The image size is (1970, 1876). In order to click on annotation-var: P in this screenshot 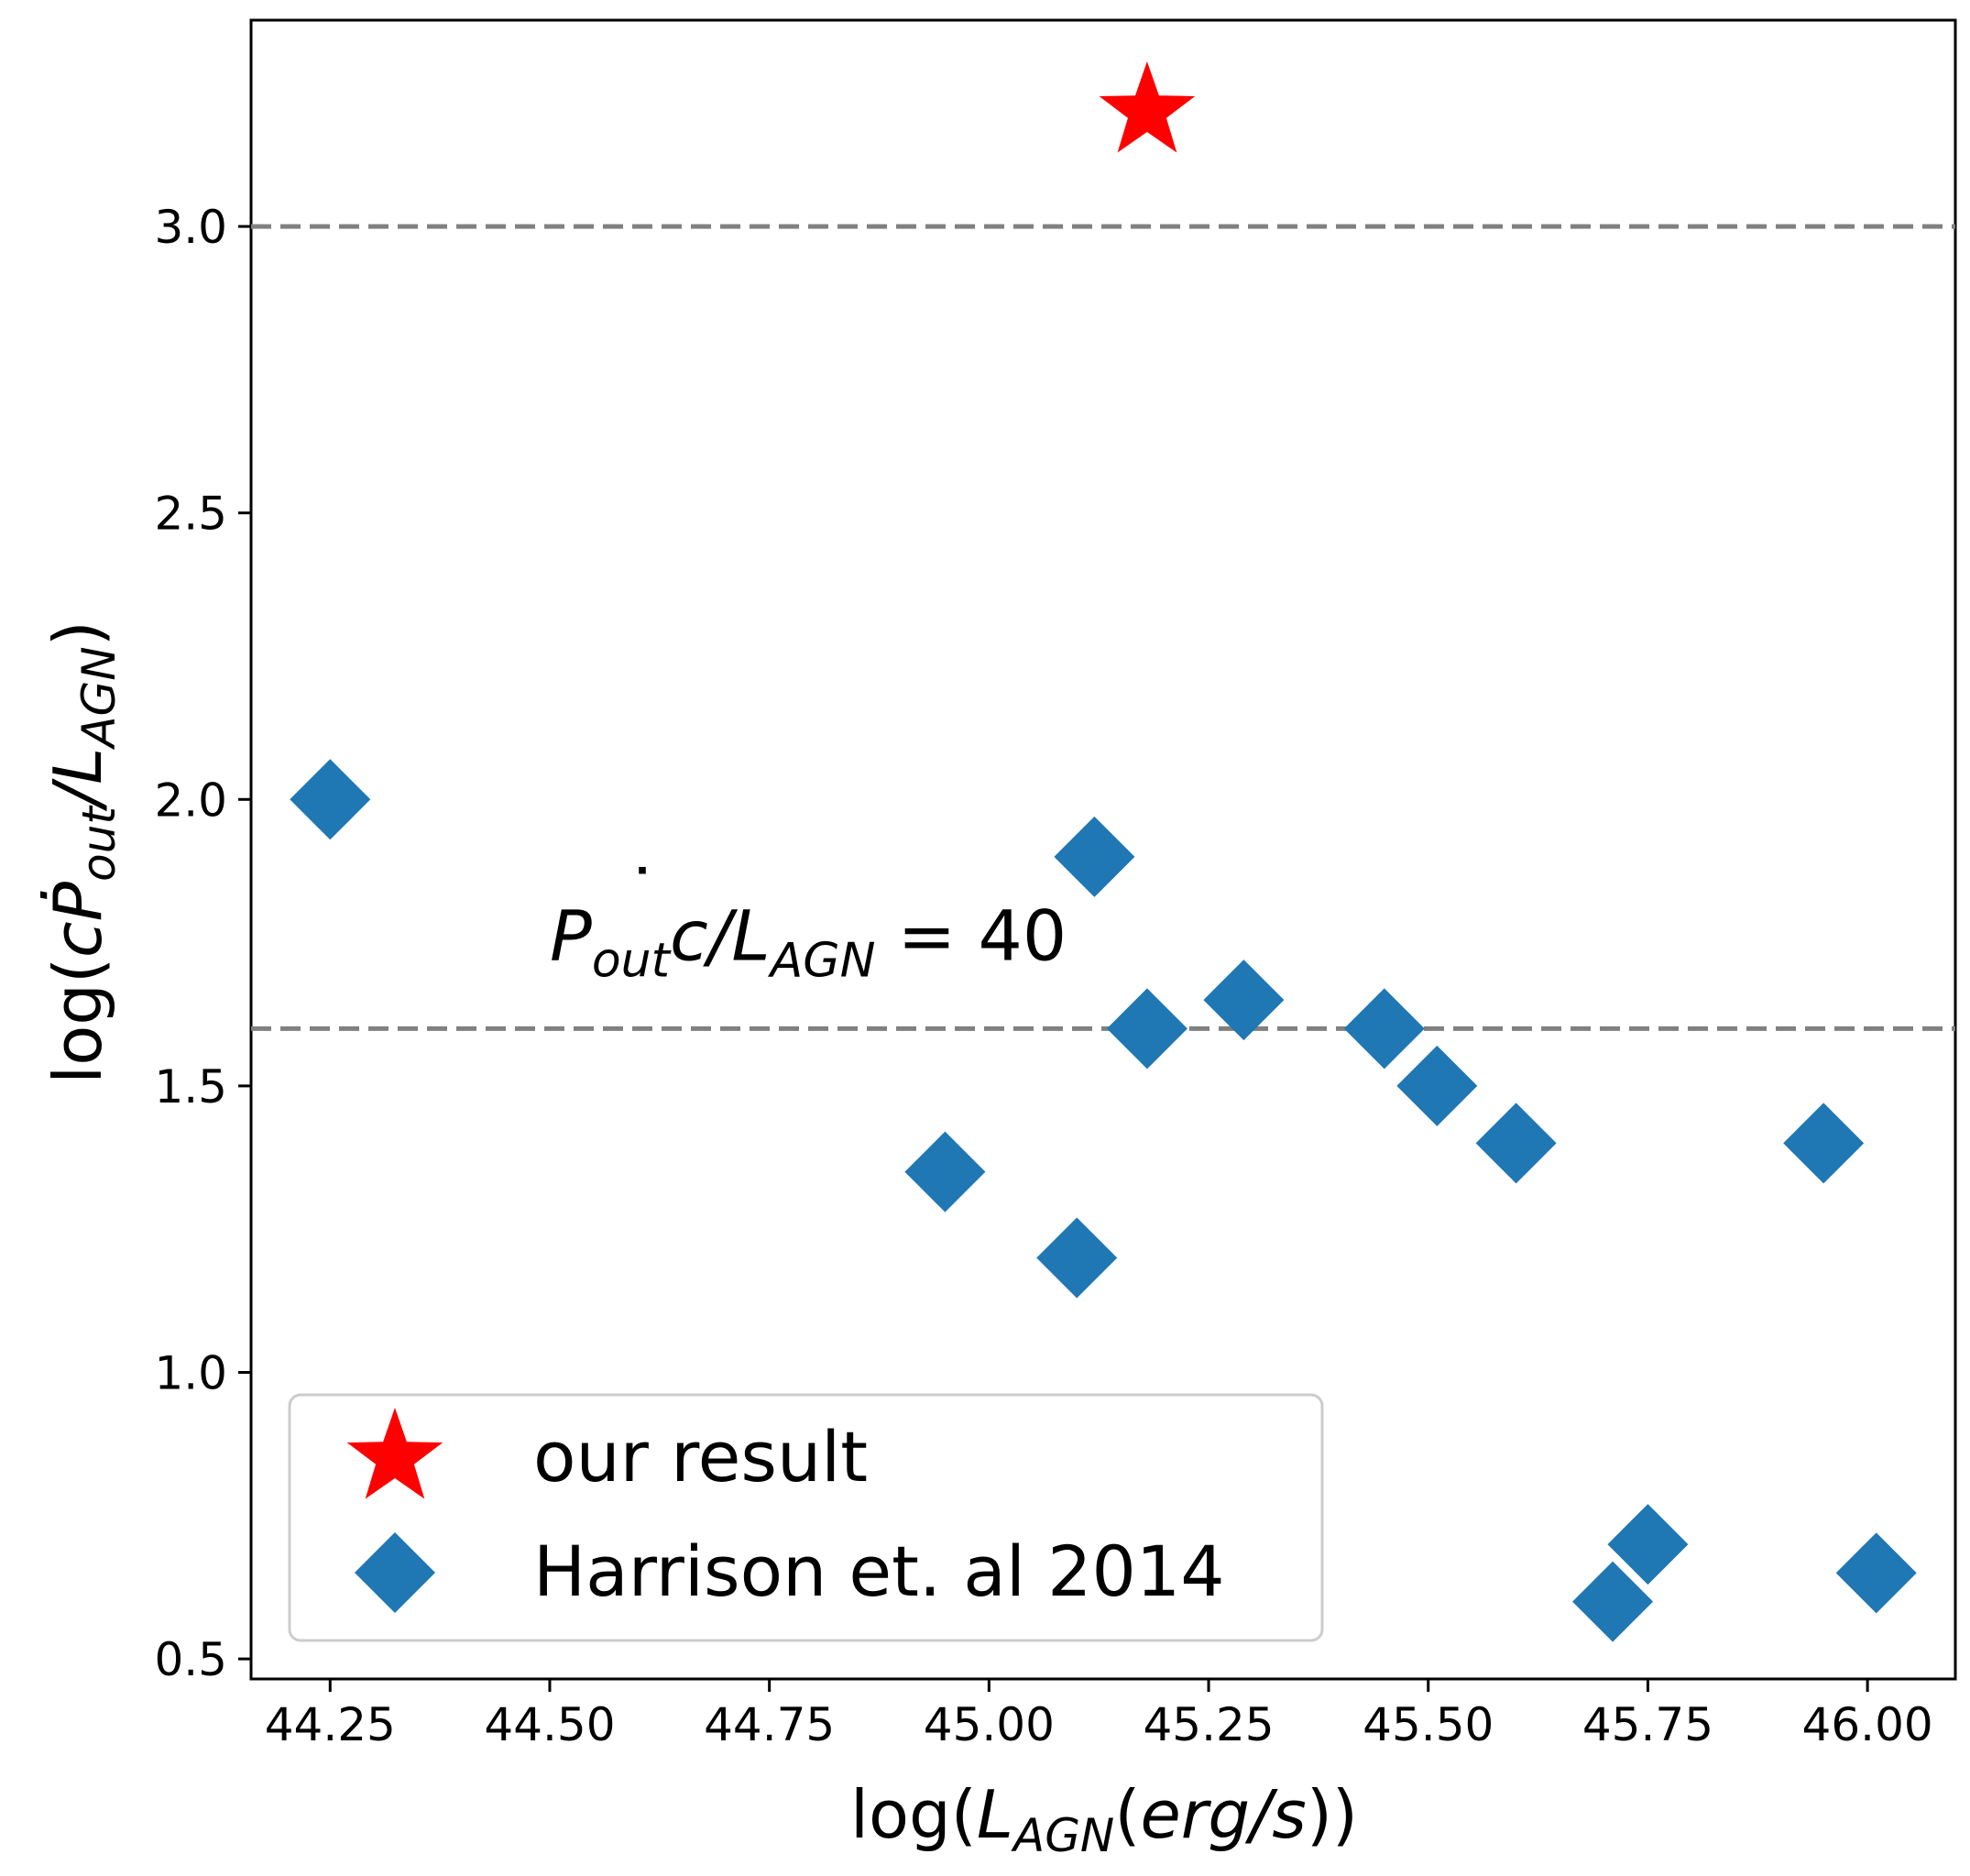, I will do `click(571, 935)`.